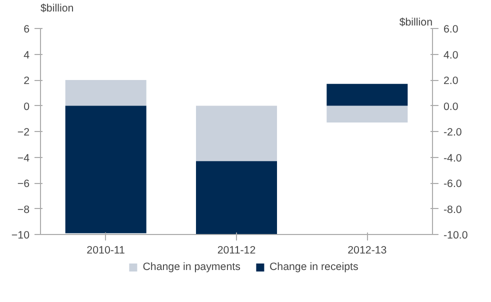  What do you see at coordinates (451, 55) in the screenshot?
I see `y2-tick-label: 4.0` at bounding box center [451, 55].